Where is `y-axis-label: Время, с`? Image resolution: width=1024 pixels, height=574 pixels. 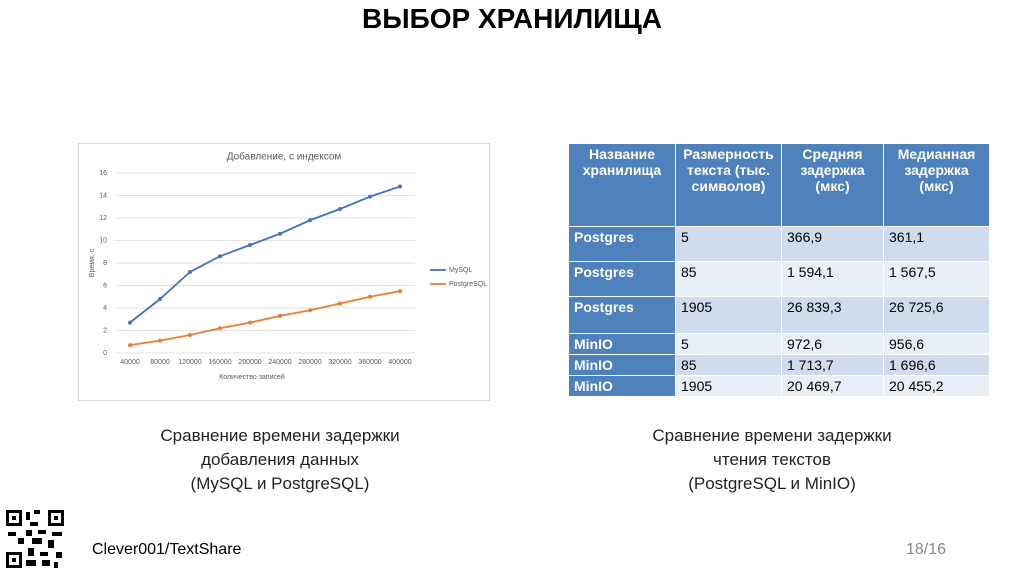
y-axis-label: Время, с is located at coordinates (92, 262).